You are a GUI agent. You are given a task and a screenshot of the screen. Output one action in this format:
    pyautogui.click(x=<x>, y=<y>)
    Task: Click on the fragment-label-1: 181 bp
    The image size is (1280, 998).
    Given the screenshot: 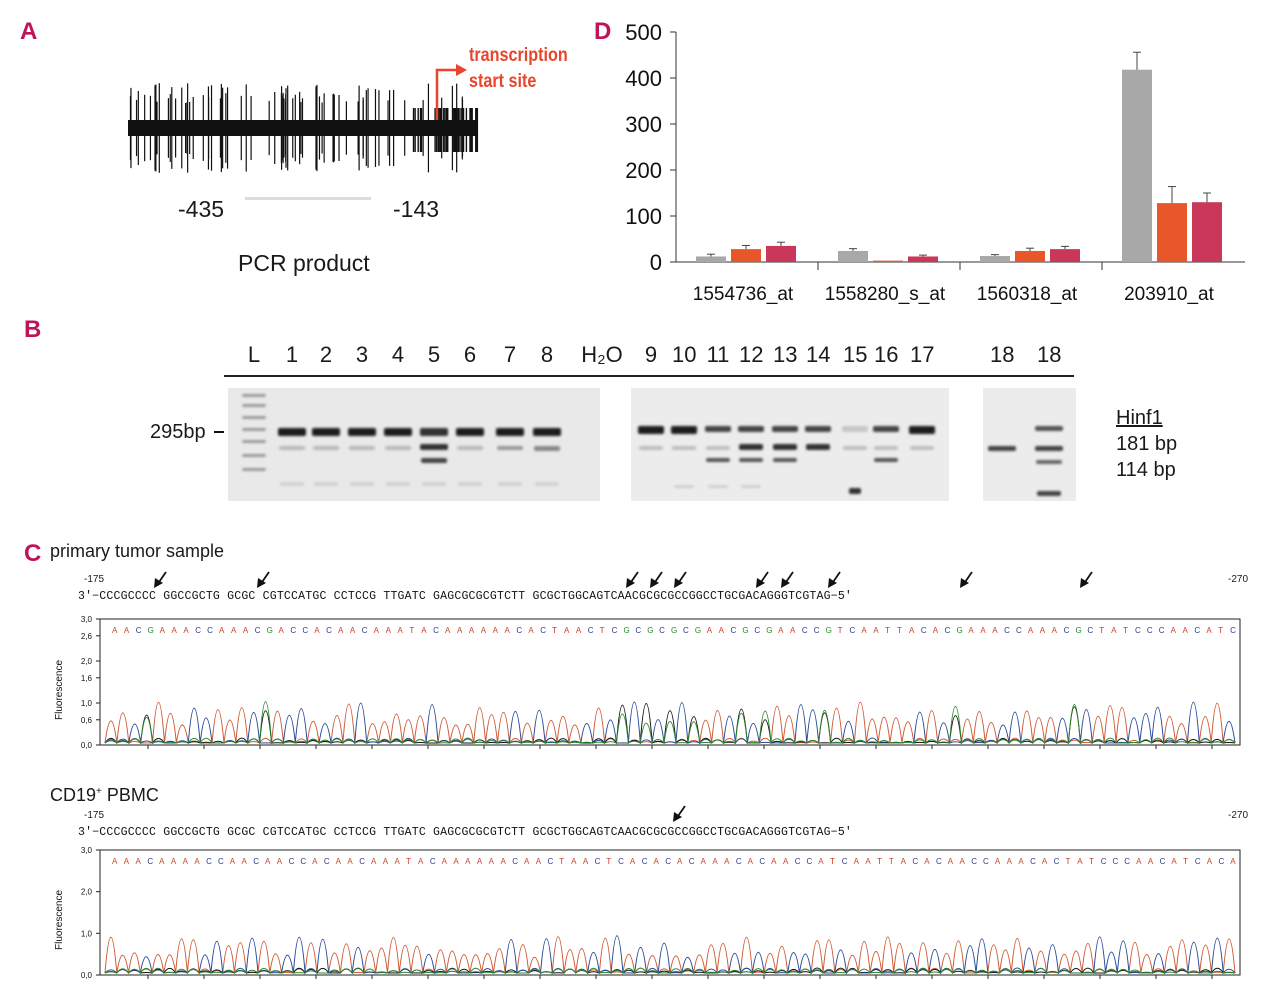 What is the action you would take?
    pyautogui.click(x=1147, y=444)
    